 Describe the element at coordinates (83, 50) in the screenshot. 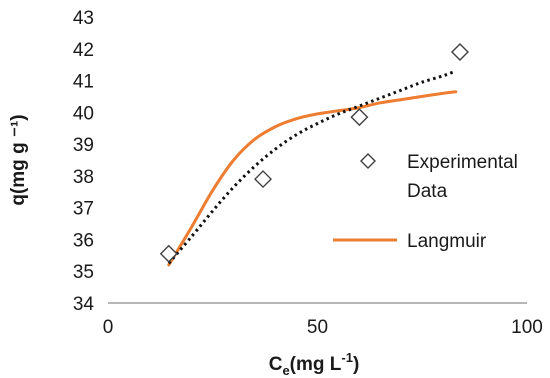

I see `y-tick-label: 42` at that location.